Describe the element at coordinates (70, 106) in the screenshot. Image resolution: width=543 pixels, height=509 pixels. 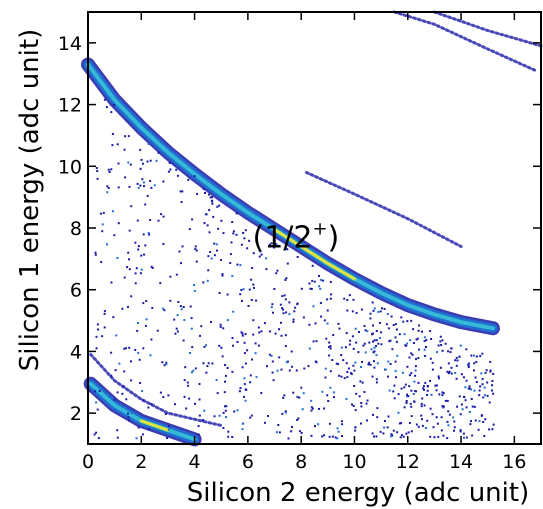
I see `y-tick-label: 12` at that location.